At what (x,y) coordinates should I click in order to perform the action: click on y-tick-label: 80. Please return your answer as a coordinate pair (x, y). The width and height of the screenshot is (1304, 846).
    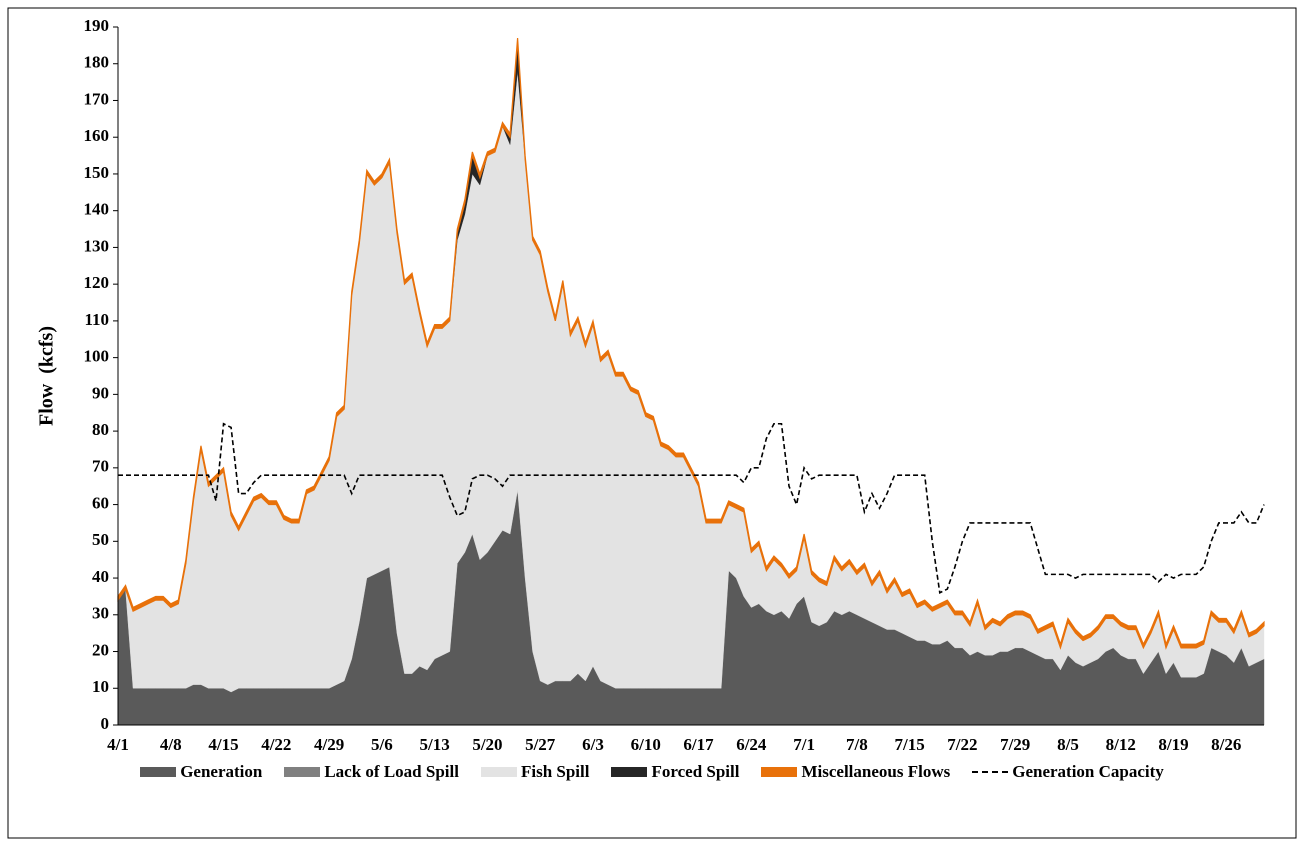
    Looking at the image, I should click on (100, 429).